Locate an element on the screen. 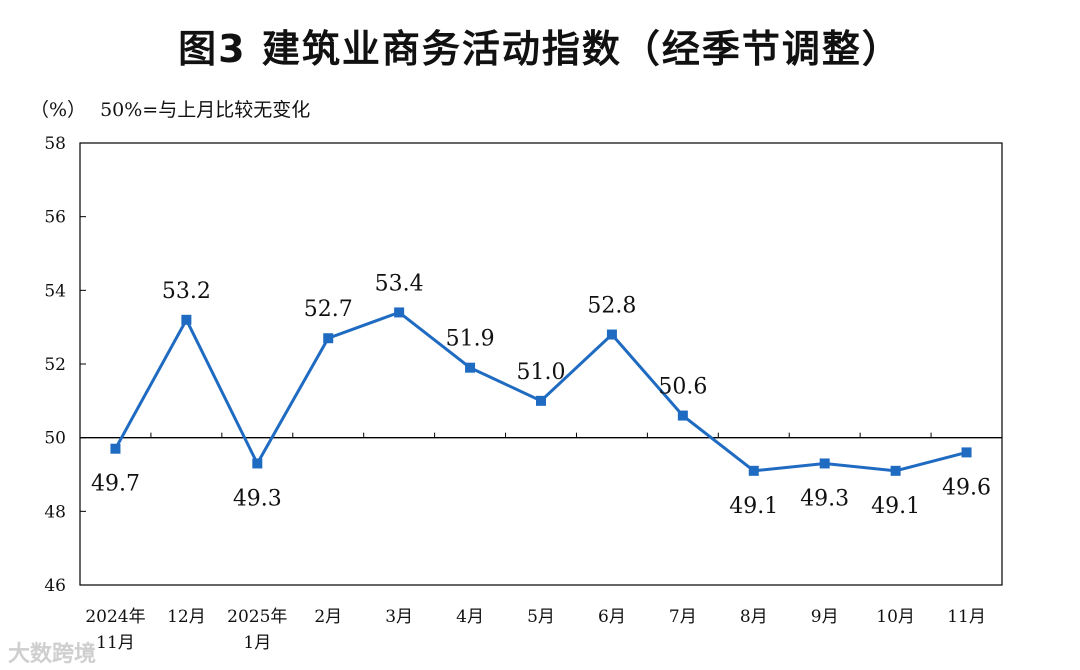 This screenshot has width=1080, height=670. y-tick-label: 50 is located at coordinates (55, 439).